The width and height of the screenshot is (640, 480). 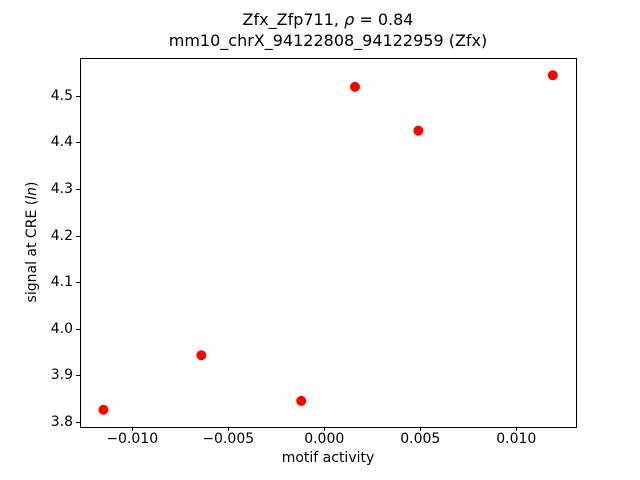 What do you see at coordinates (228, 439) in the screenshot?
I see `x-tick-label: −0.005` at bounding box center [228, 439].